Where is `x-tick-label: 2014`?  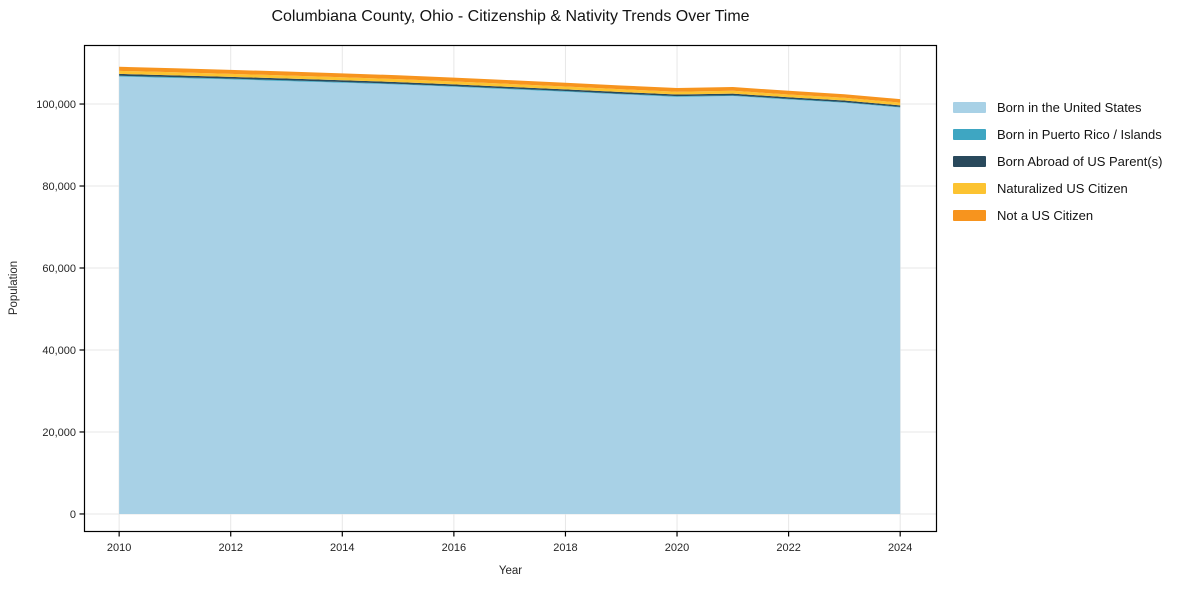
x-tick-label: 2014 is located at coordinates (342, 548).